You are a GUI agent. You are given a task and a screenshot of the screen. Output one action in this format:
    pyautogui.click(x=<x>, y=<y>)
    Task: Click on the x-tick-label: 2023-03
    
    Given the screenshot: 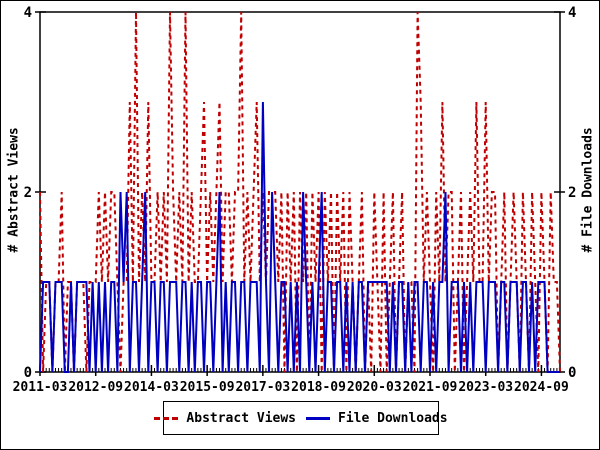 What is the action you would take?
    pyautogui.click(x=485, y=387)
    